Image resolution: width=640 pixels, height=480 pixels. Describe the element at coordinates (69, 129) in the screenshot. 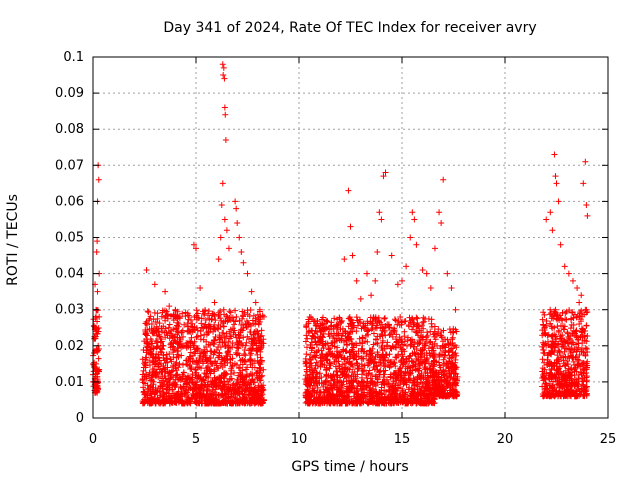

I see `y-tick-label: 0.08` at that location.